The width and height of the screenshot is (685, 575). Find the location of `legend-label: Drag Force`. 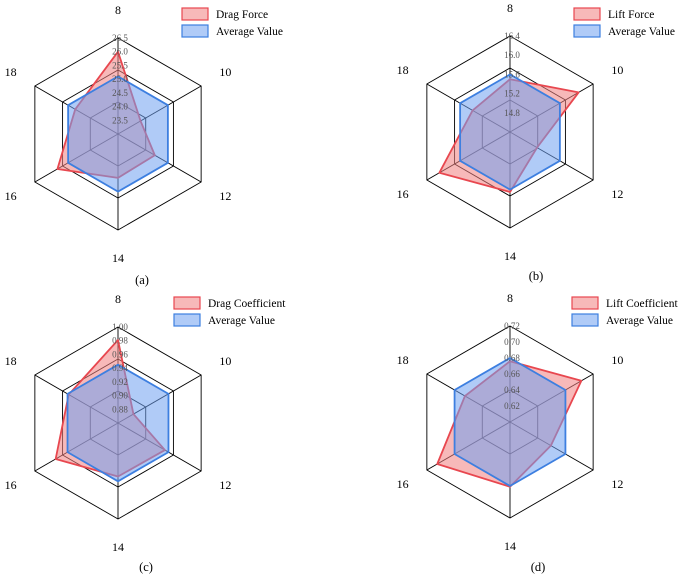

legend-label: Drag Force is located at coordinates (242, 15).